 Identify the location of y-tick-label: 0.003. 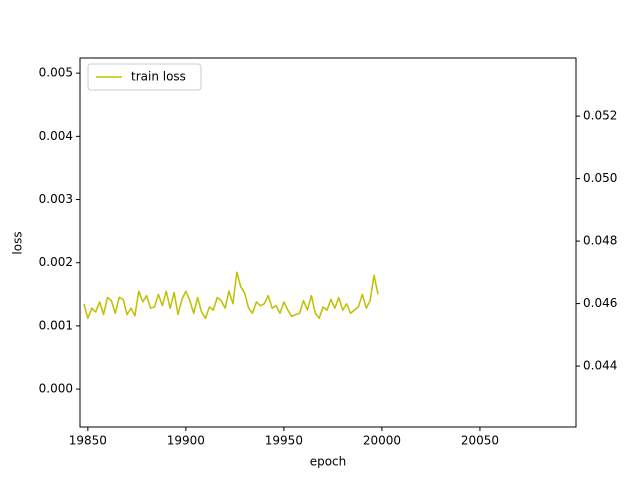
(56, 199).